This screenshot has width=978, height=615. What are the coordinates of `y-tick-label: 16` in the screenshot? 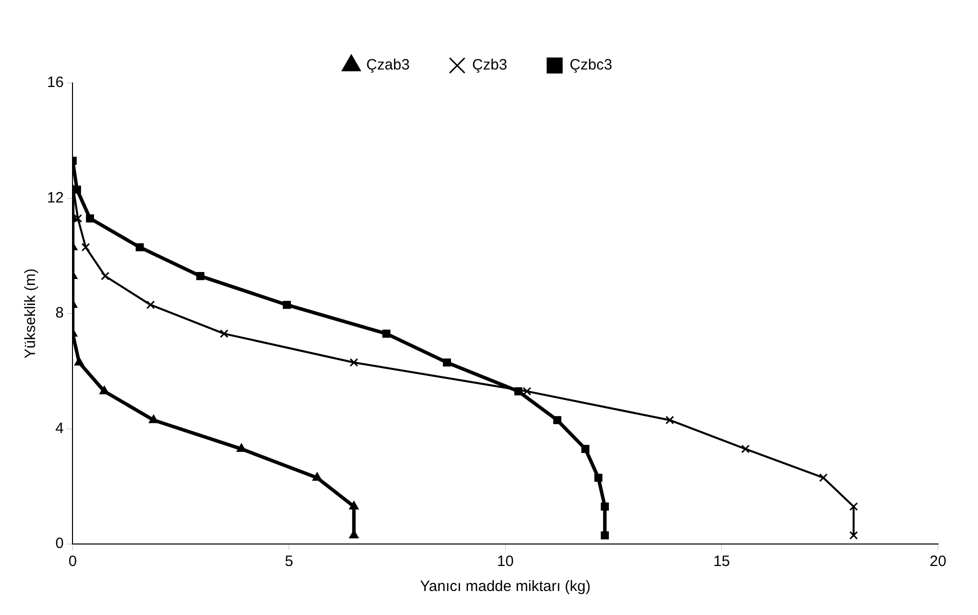 It's located at (55, 83).